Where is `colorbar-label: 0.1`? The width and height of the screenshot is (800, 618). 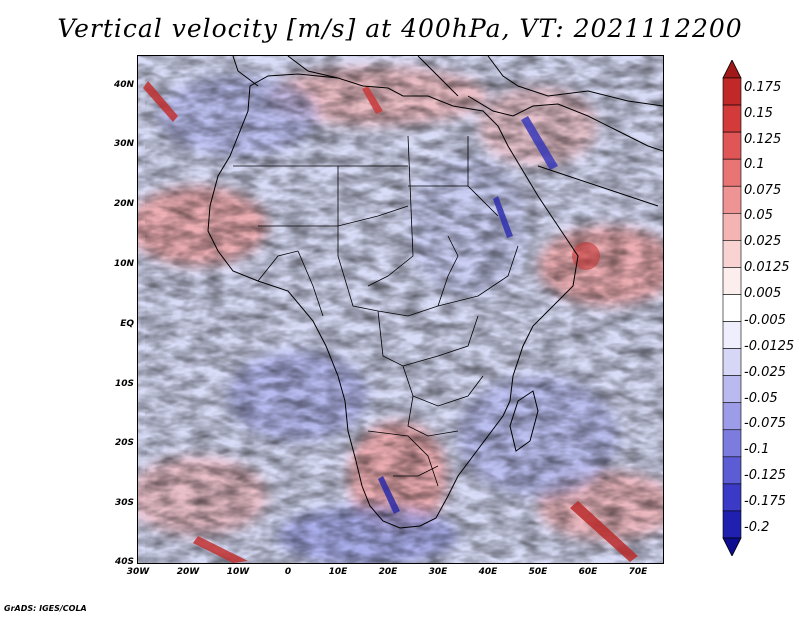 colorbar-label: 0.1 is located at coordinates (754, 164).